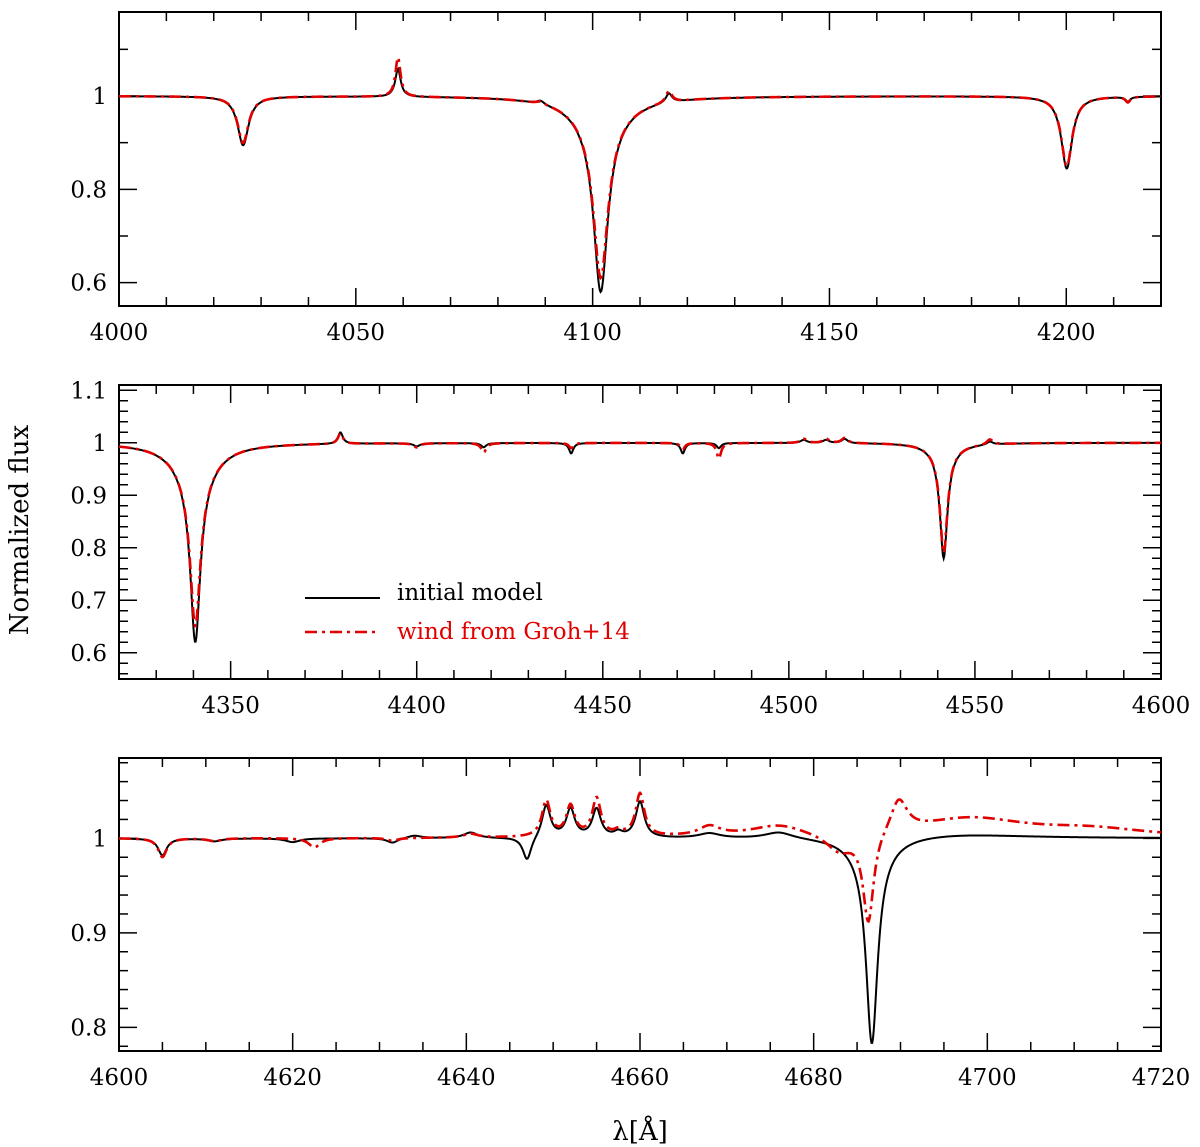 The width and height of the screenshot is (1200, 1147). What do you see at coordinates (975, 706) in the screenshot?
I see `x-tick-label: 4550` at bounding box center [975, 706].